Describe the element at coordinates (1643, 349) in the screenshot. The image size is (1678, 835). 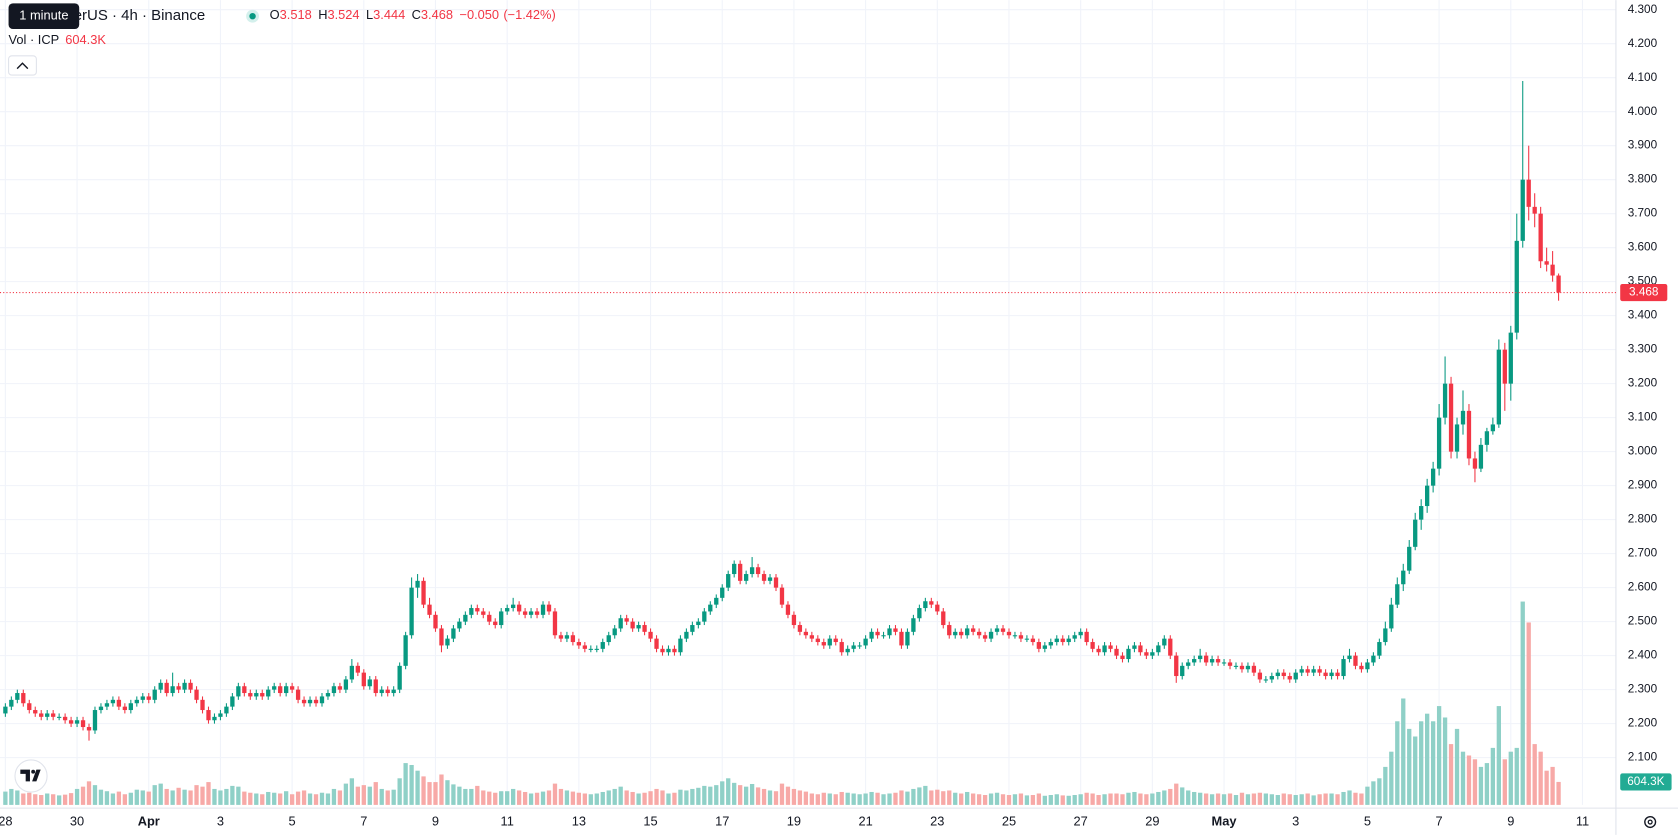
I see `y-tick-label: 3.300` at that location.